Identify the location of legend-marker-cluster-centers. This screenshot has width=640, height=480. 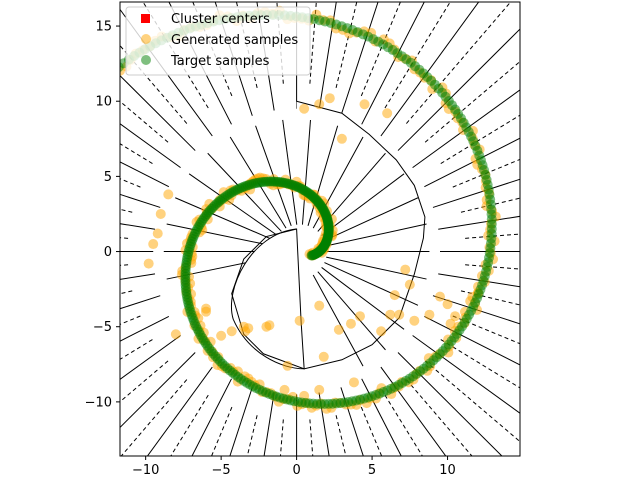
(145, 18).